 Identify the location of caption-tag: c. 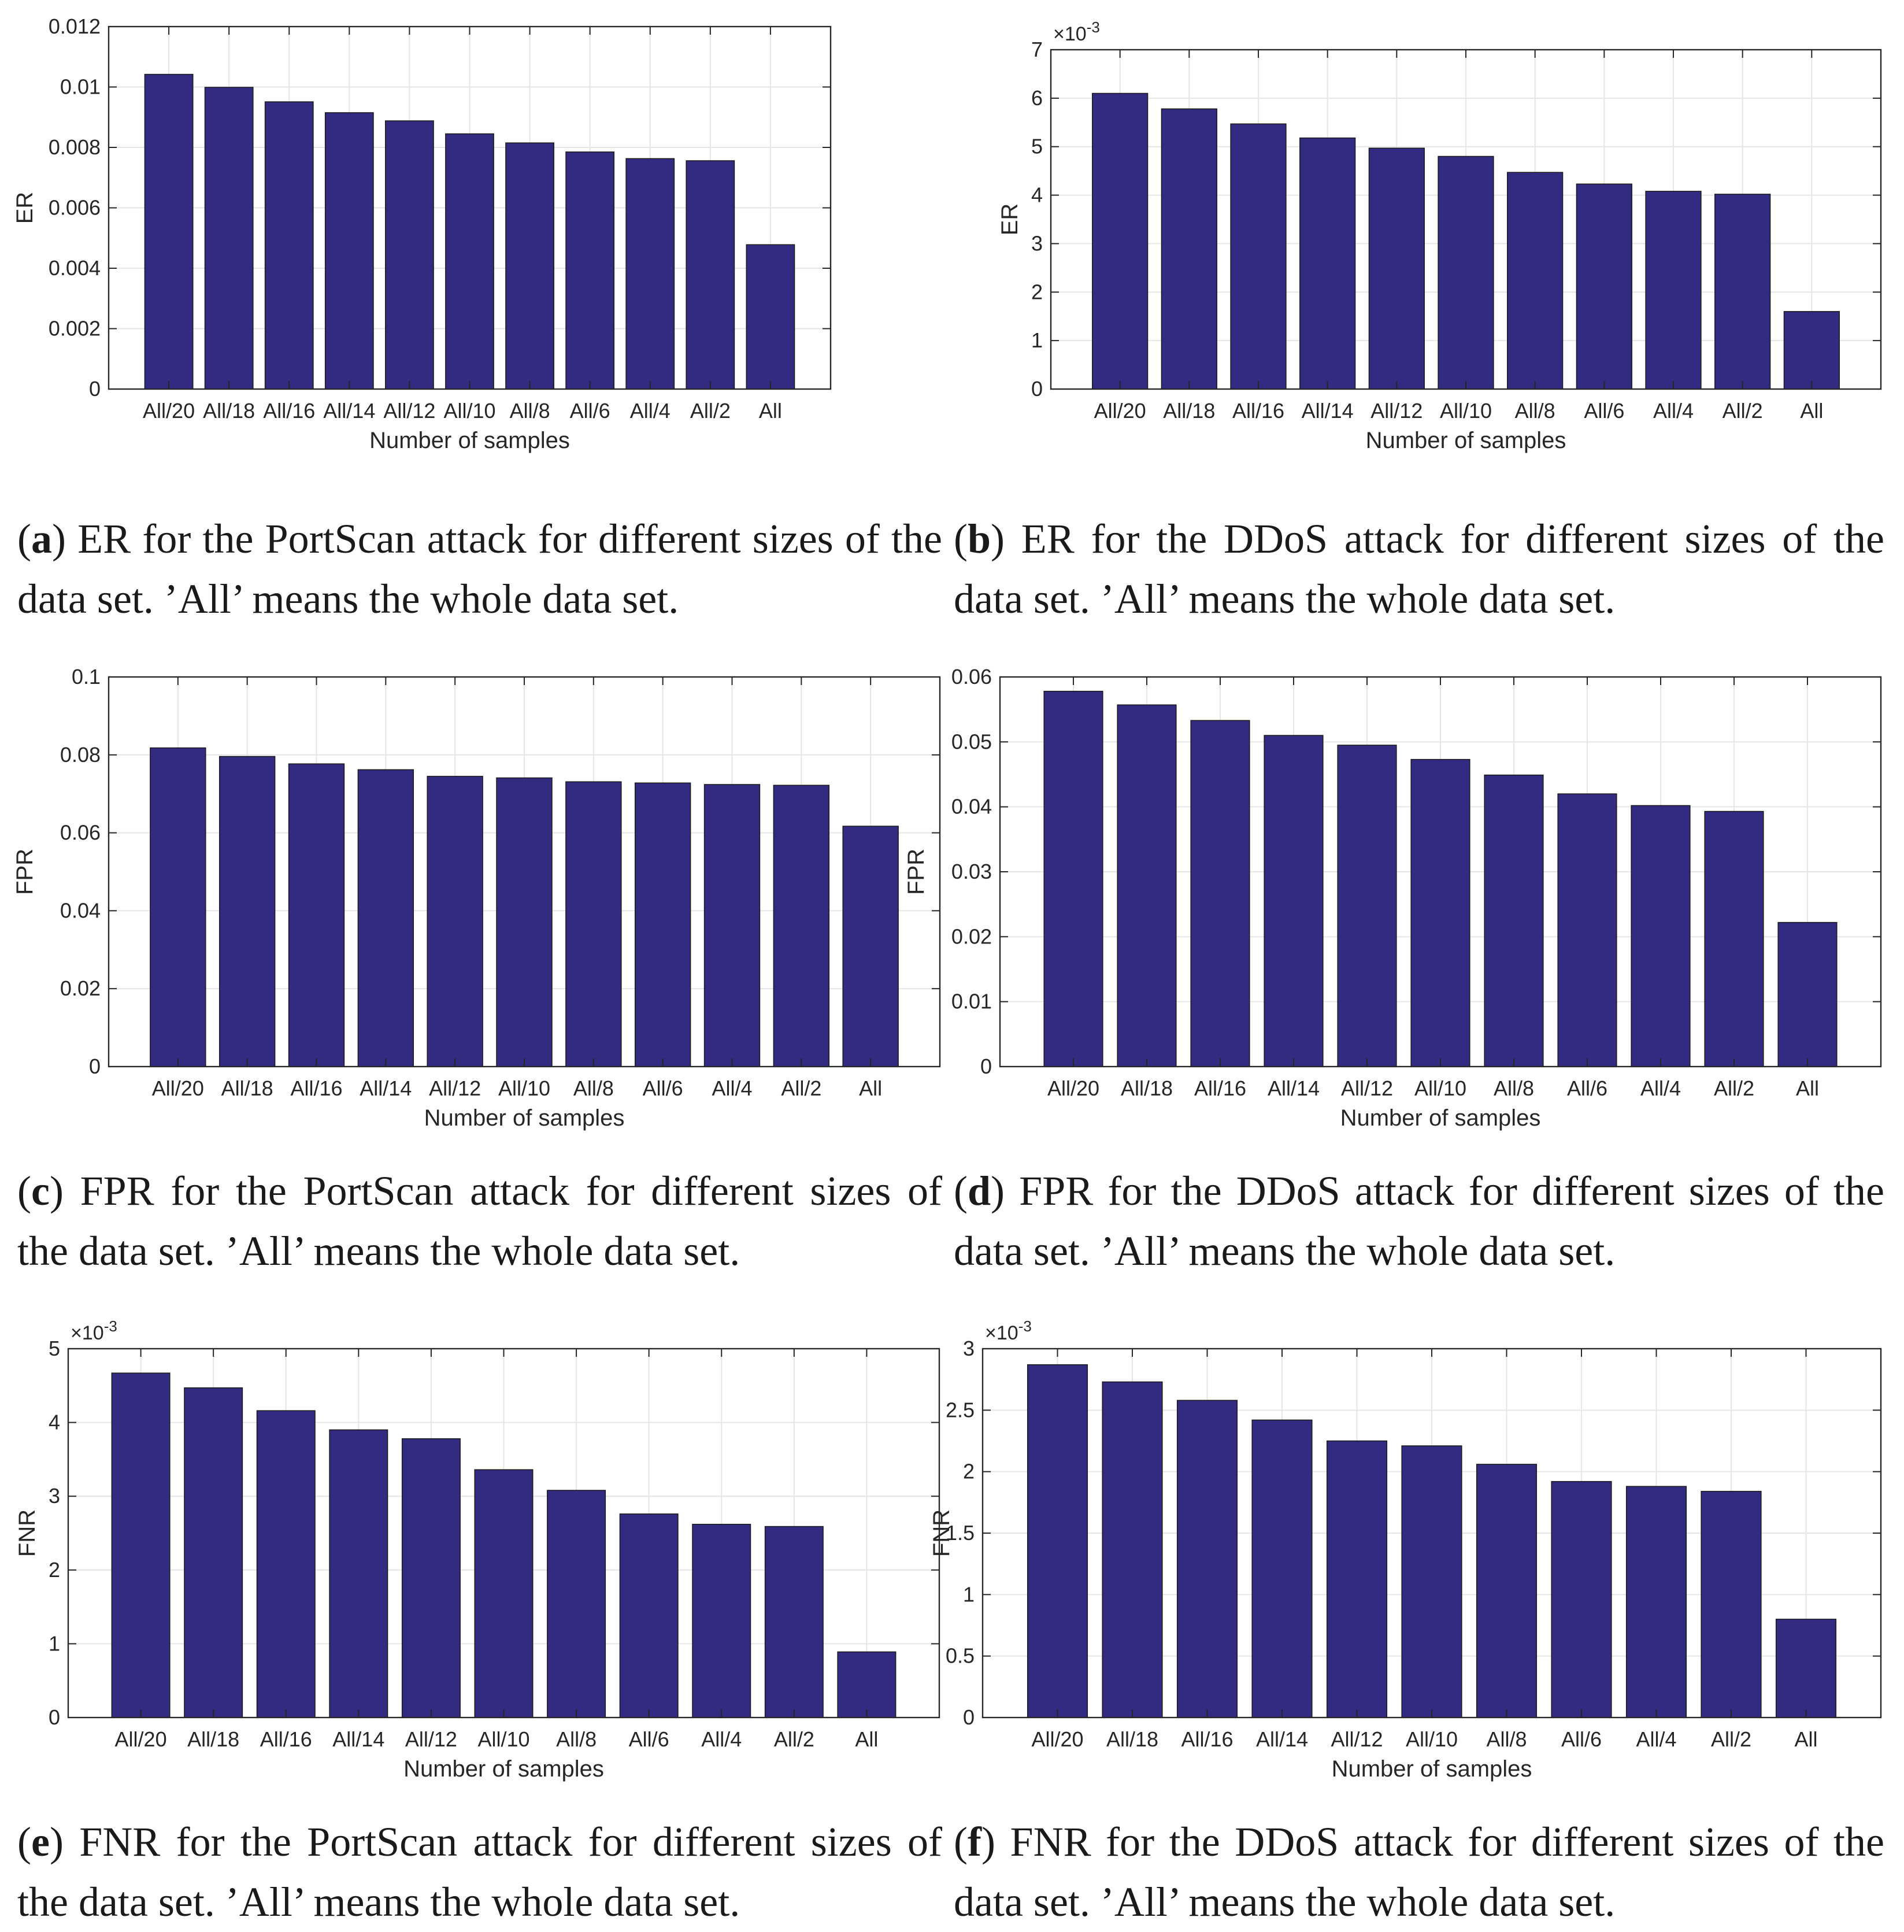
(40, 1191).